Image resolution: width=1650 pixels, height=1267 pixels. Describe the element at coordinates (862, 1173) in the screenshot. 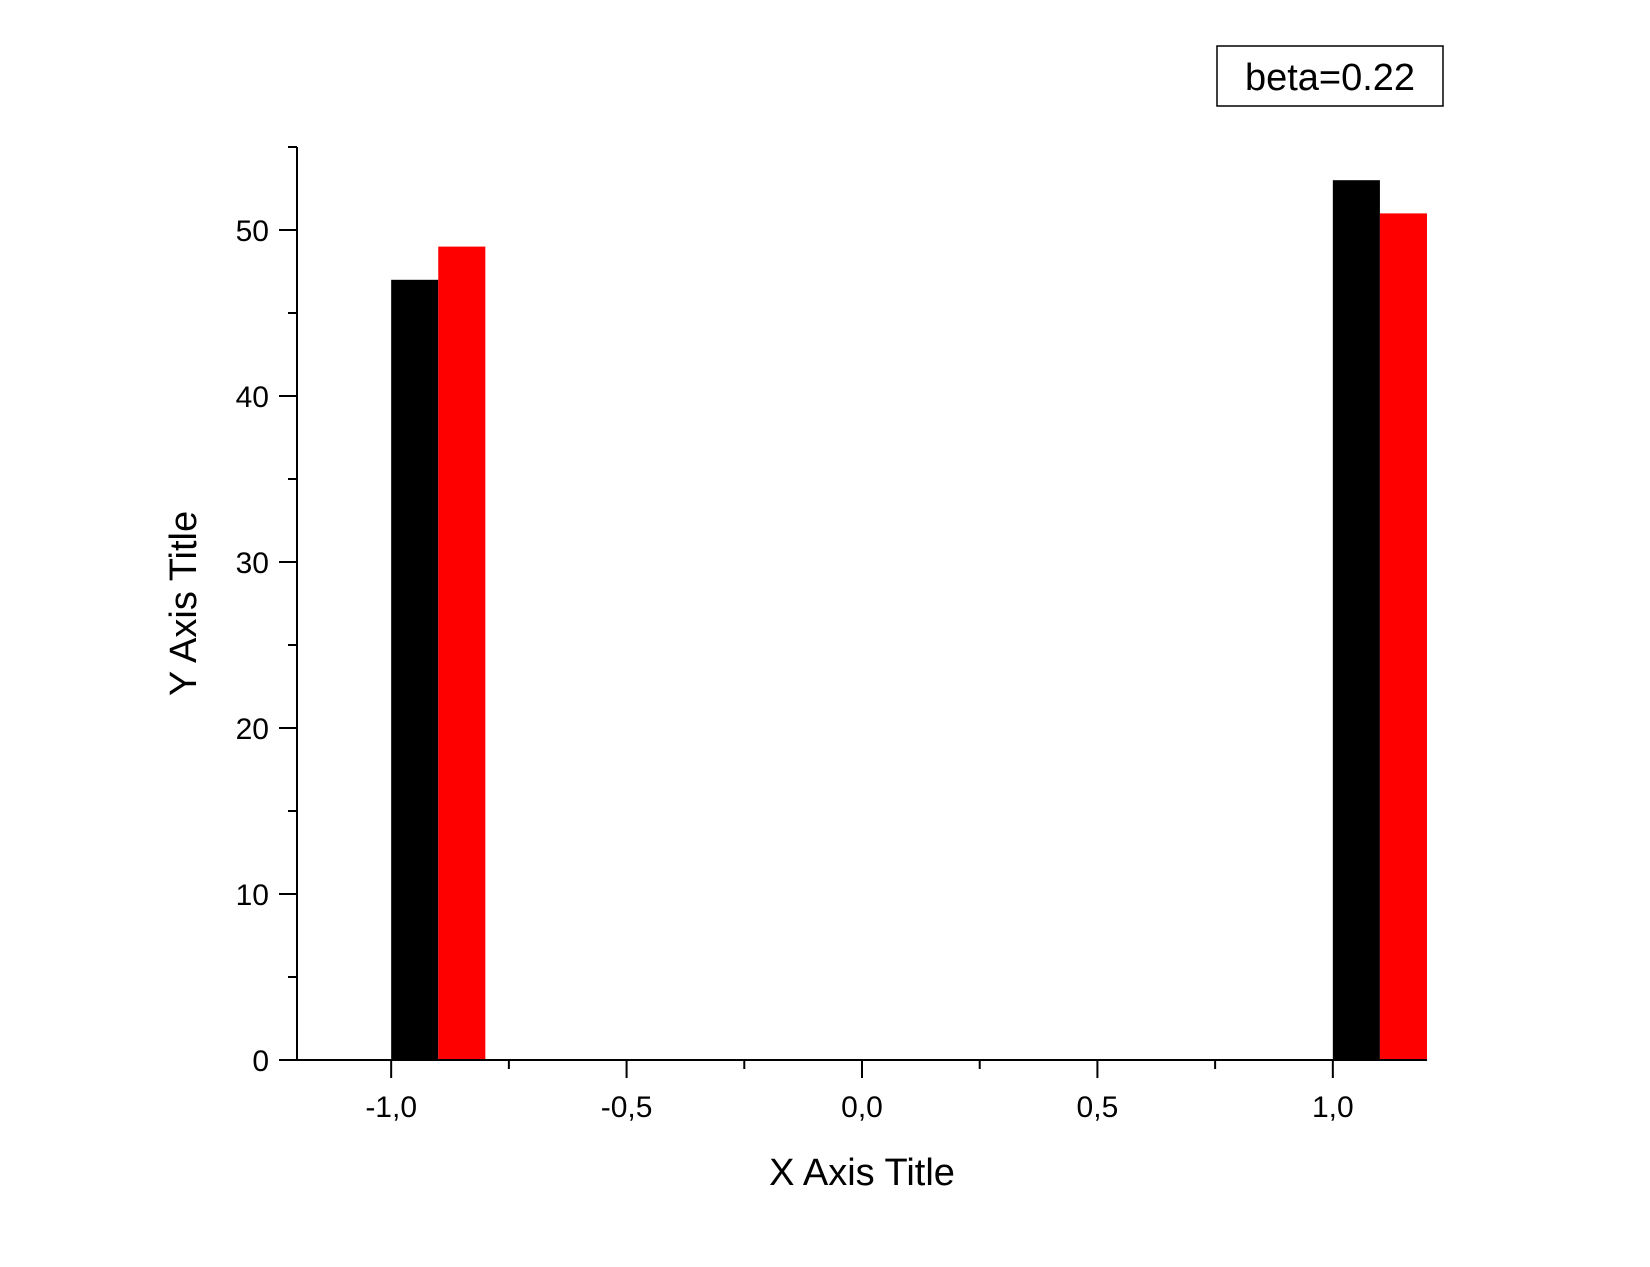

I see `x-axis-title: X Axis Title` at that location.